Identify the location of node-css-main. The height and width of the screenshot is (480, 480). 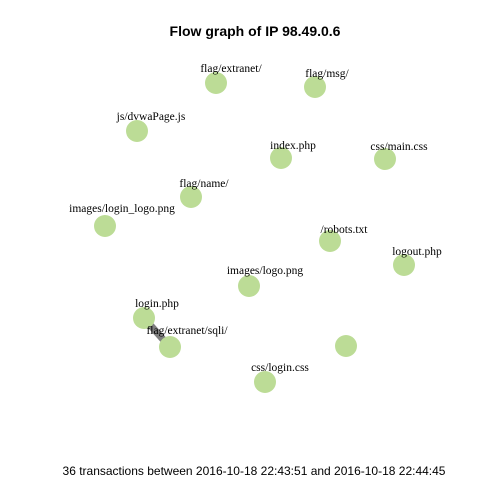
(385, 159).